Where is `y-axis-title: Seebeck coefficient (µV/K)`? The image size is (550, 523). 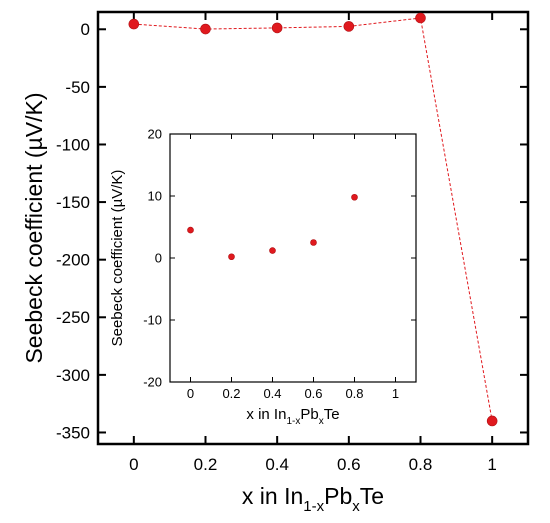 y-axis-title: Seebeck coefficient (µV/K) is located at coordinates (34, 227).